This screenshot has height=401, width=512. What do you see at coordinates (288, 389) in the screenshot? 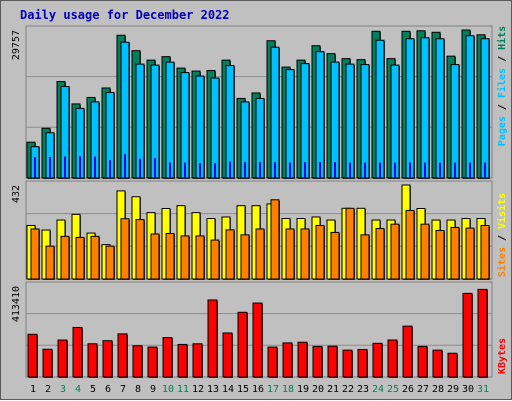
I see `day-label-18: 18` at bounding box center [288, 389].